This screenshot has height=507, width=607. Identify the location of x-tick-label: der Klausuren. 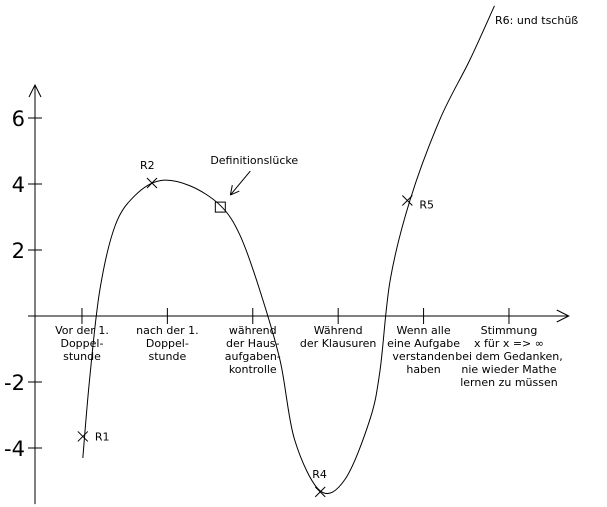
(338, 343).